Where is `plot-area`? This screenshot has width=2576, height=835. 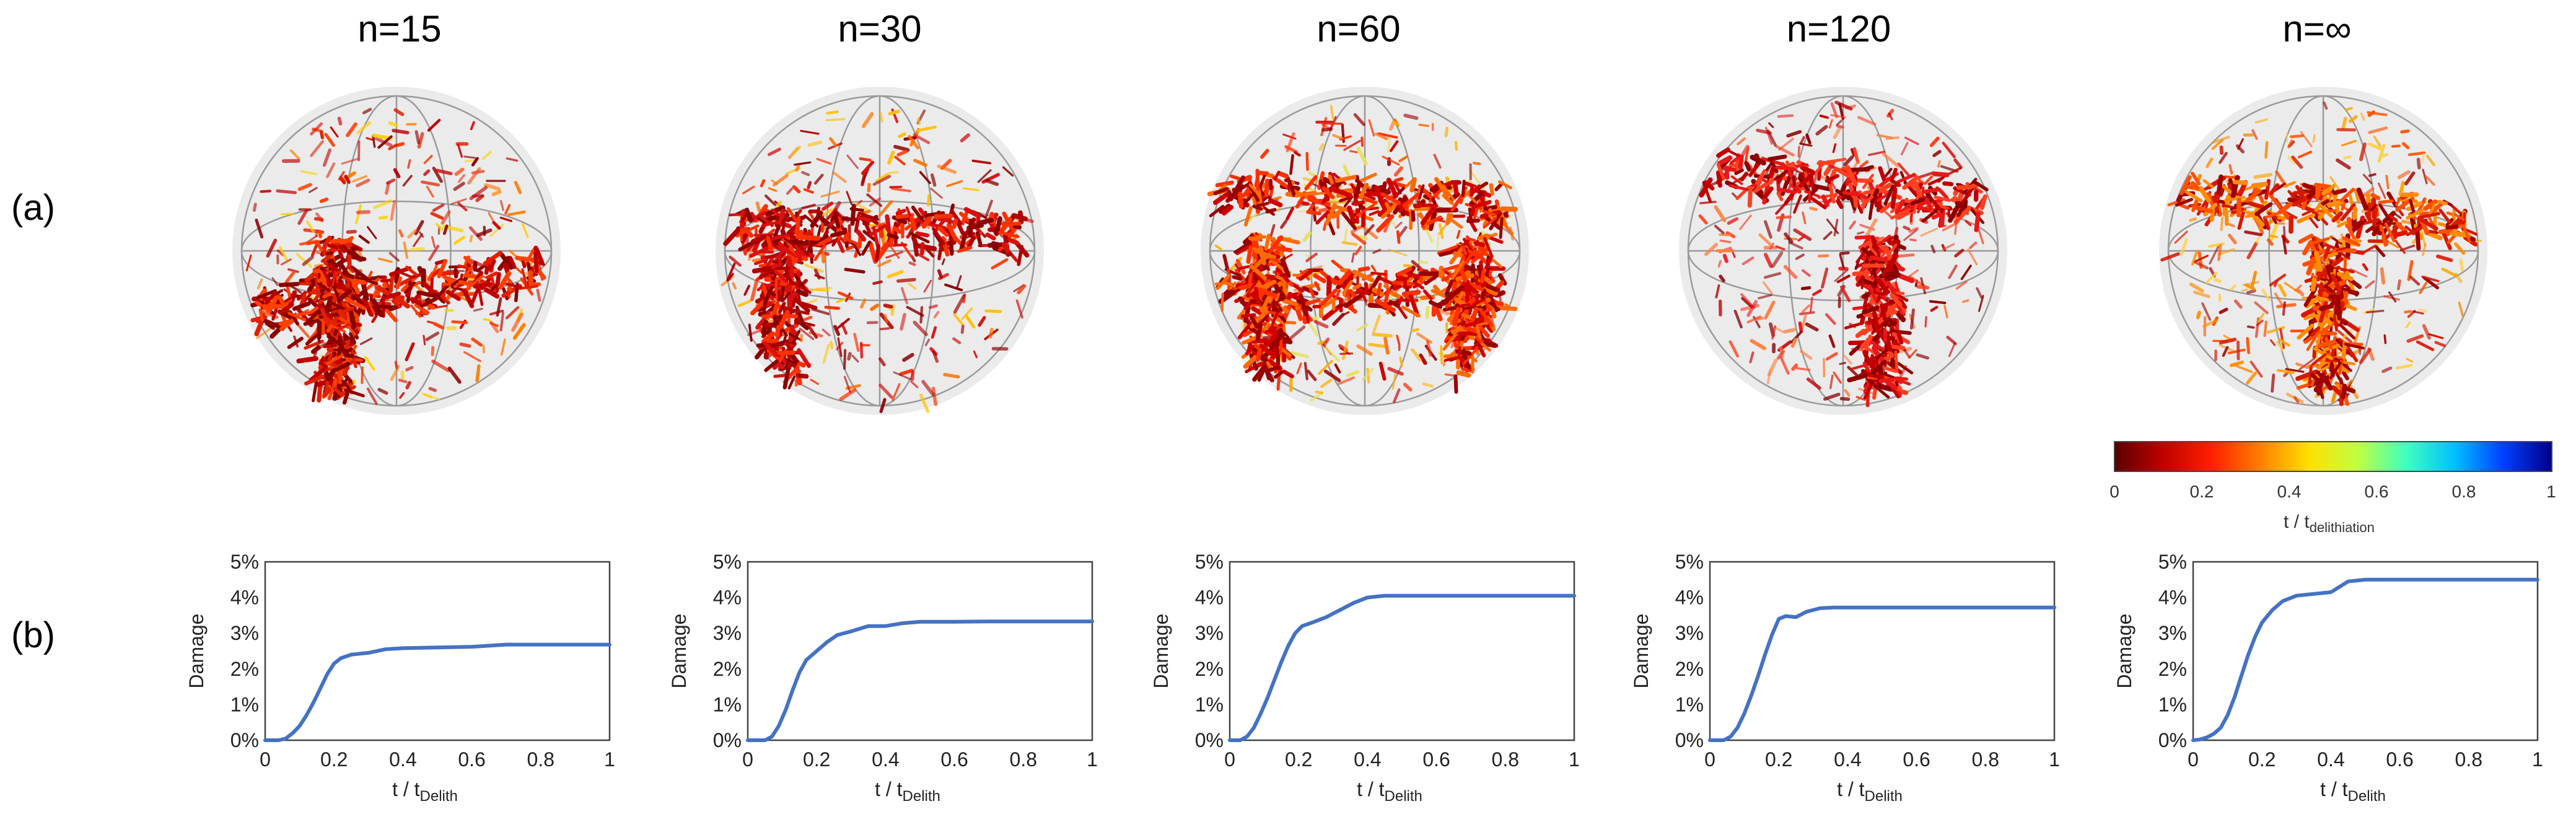
plot-area is located at coordinates (437, 651).